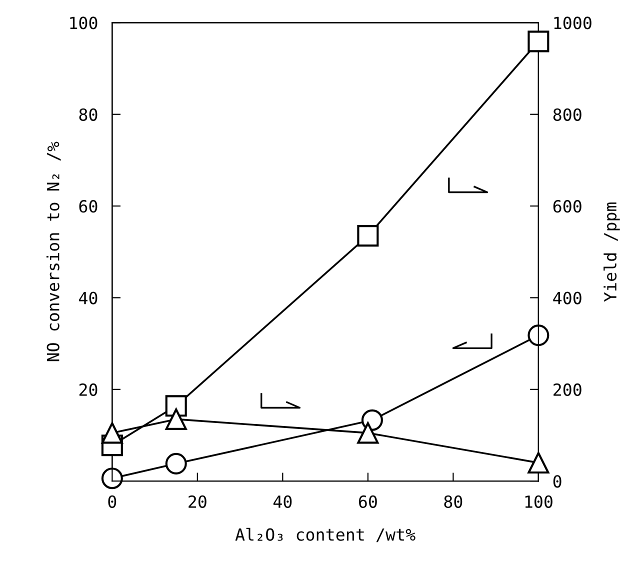 The height and width of the screenshot is (566, 641). What do you see at coordinates (197, 501) in the screenshot?
I see `x-tick-label: 20` at bounding box center [197, 501].